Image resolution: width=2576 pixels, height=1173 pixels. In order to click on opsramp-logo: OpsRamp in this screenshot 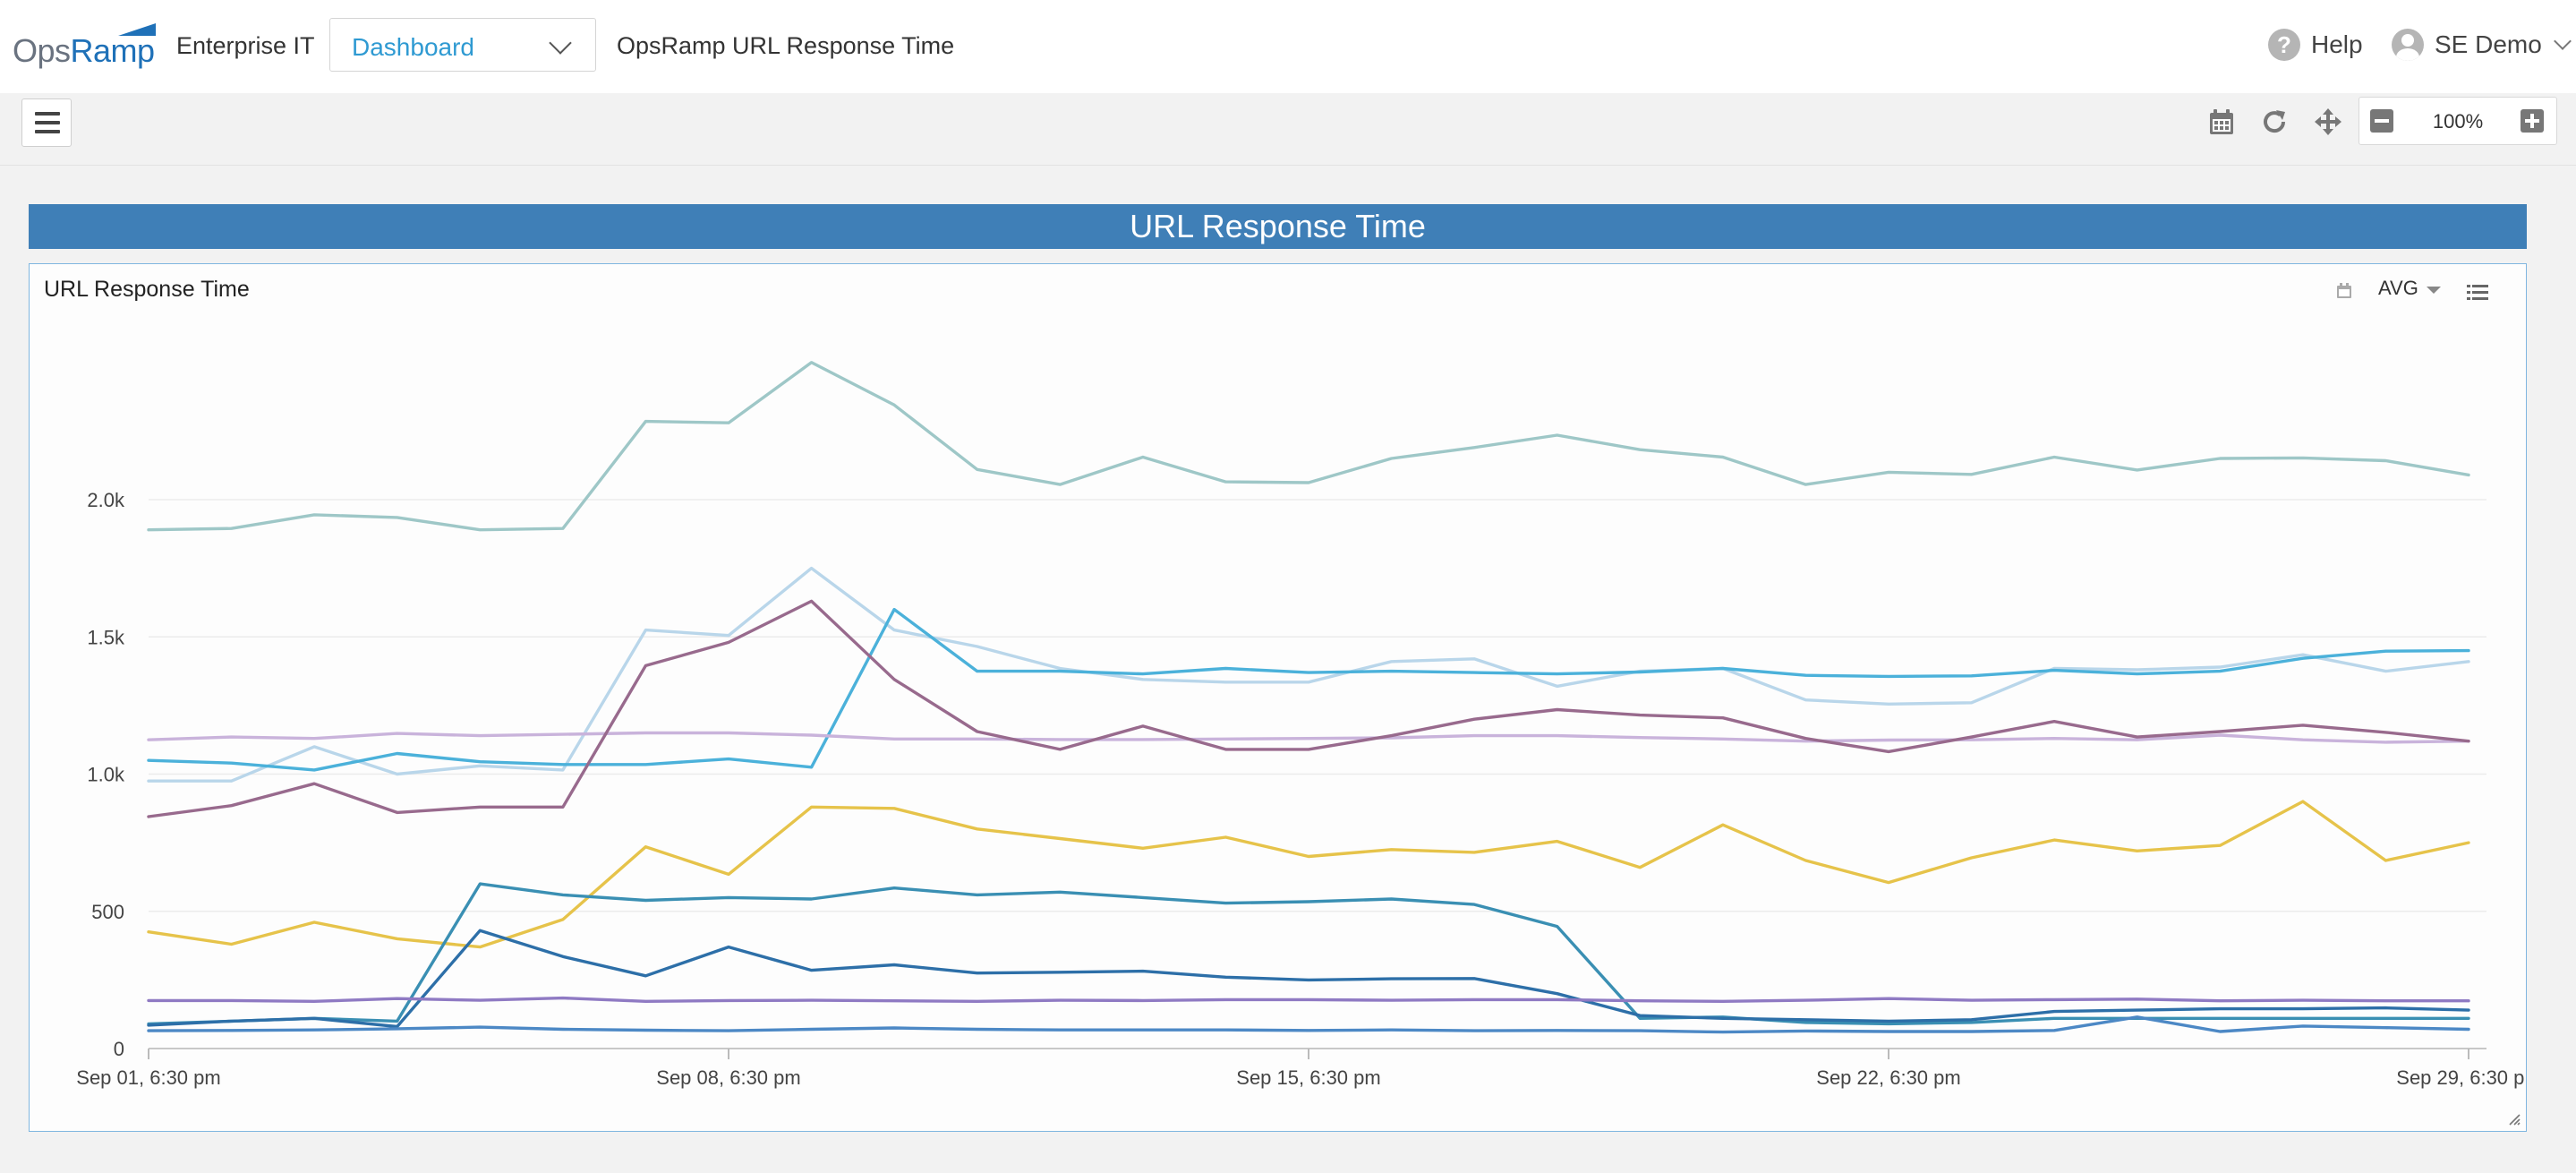, I will do `click(84, 47)`.